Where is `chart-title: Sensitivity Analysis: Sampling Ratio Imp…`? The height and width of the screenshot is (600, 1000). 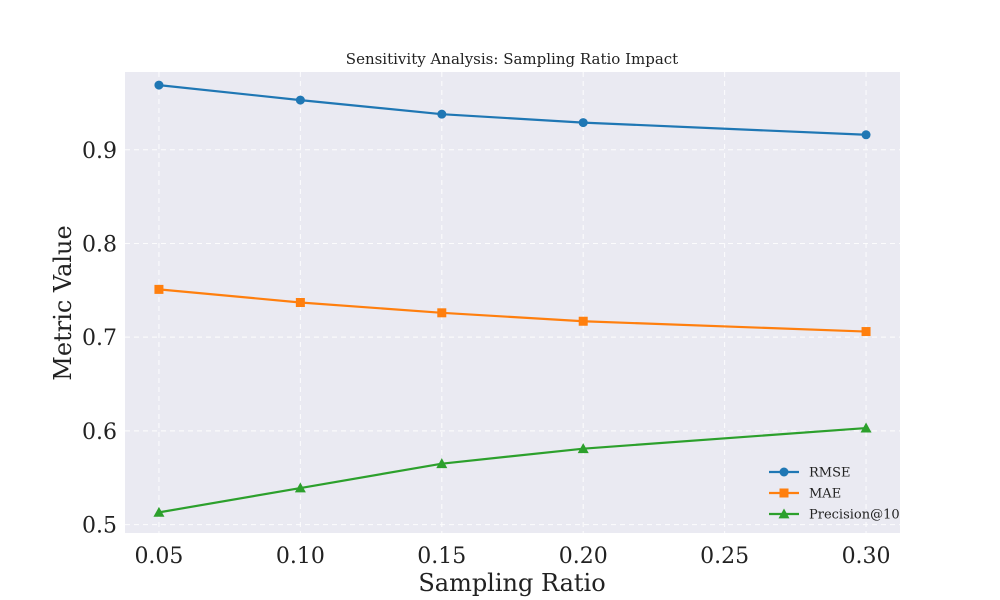
chart-title: Sensitivity Analysis: Sampling Ratio Imp… is located at coordinates (512, 59).